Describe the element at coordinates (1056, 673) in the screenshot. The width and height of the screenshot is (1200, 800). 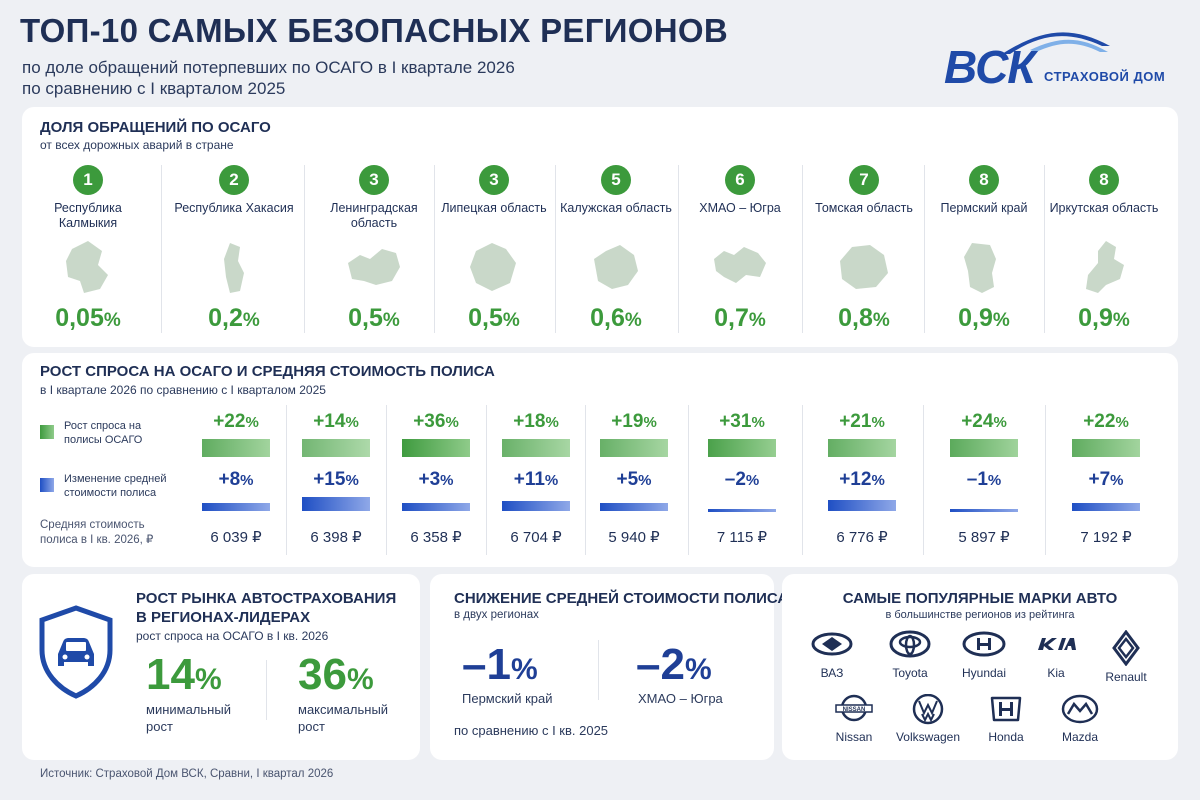
I see `brand-name: Kia` at that location.